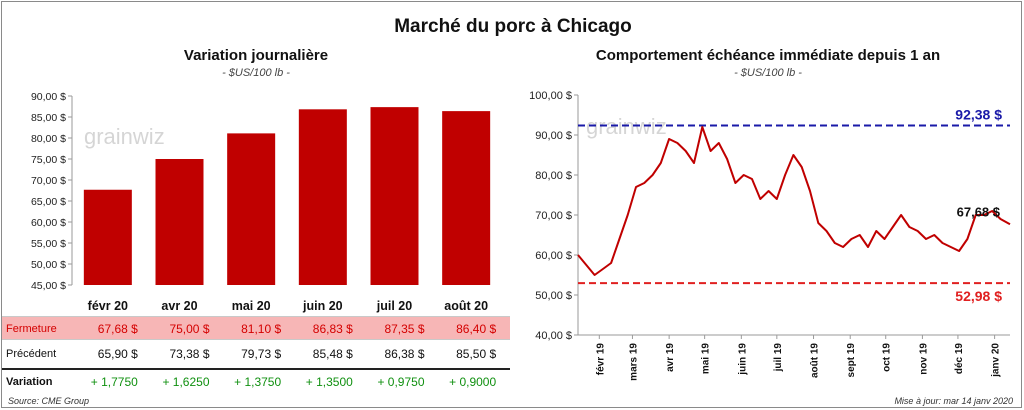  Describe the element at coordinates (48, 244) in the screenshot. I see `y-tick-label: 55,00 $` at that location.